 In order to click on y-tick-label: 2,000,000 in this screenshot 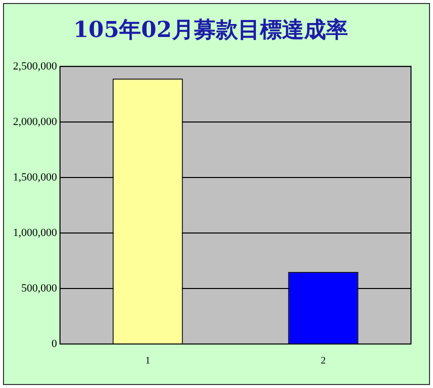, I will do `click(35, 122)`.